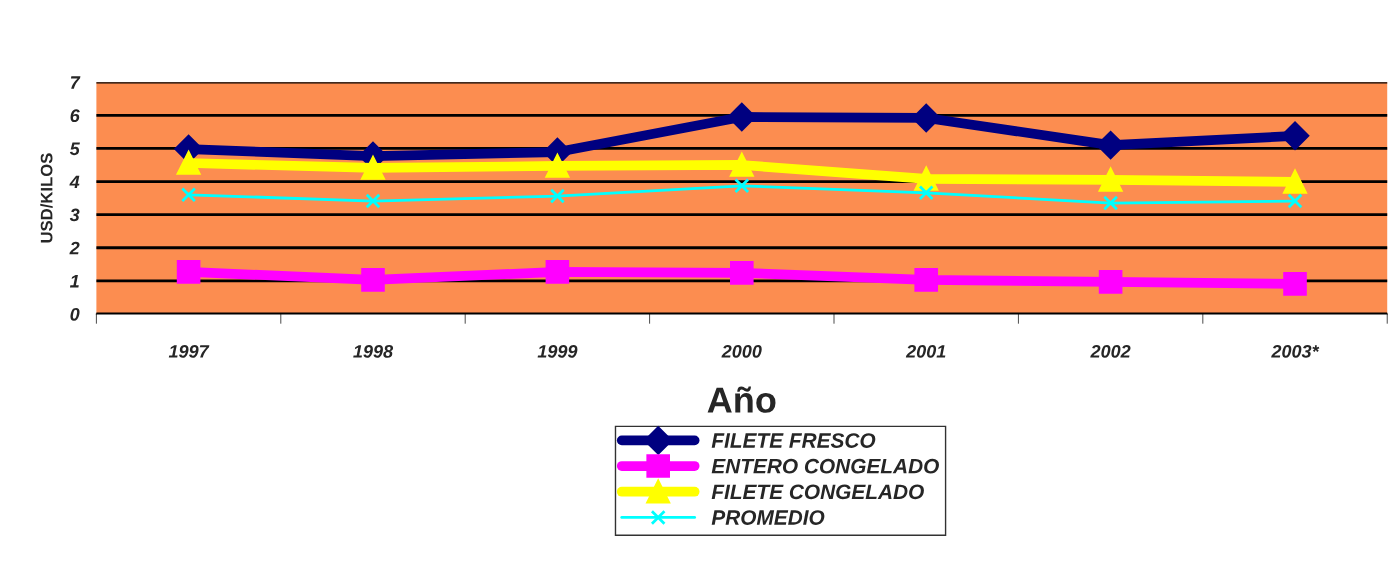  What do you see at coordinates (1110, 351) in the screenshot?
I see `x-tick-label: 2002` at bounding box center [1110, 351].